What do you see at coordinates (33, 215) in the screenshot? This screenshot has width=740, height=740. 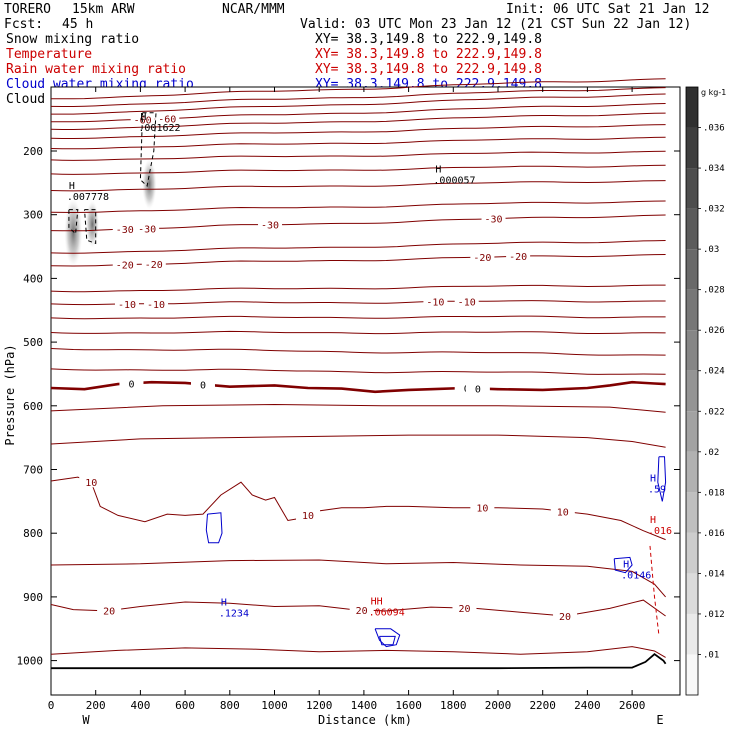 I see `y-tick-label: 300` at bounding box center [33, 215].